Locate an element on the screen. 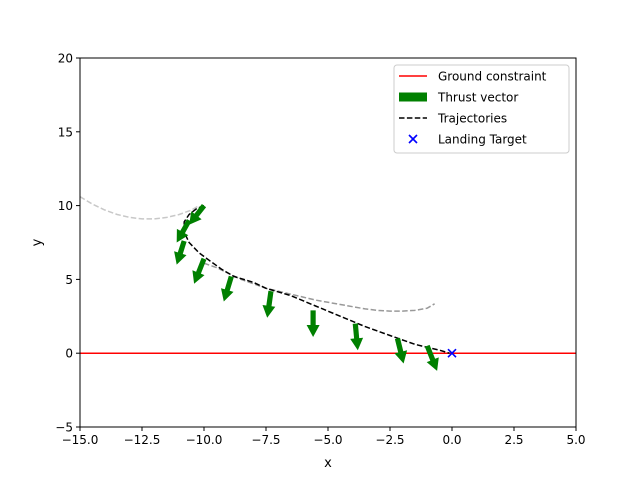 Image resolution: width=640 pixels, height=480 pixels. y-axis-label: y is located at coordinates (37, 242).